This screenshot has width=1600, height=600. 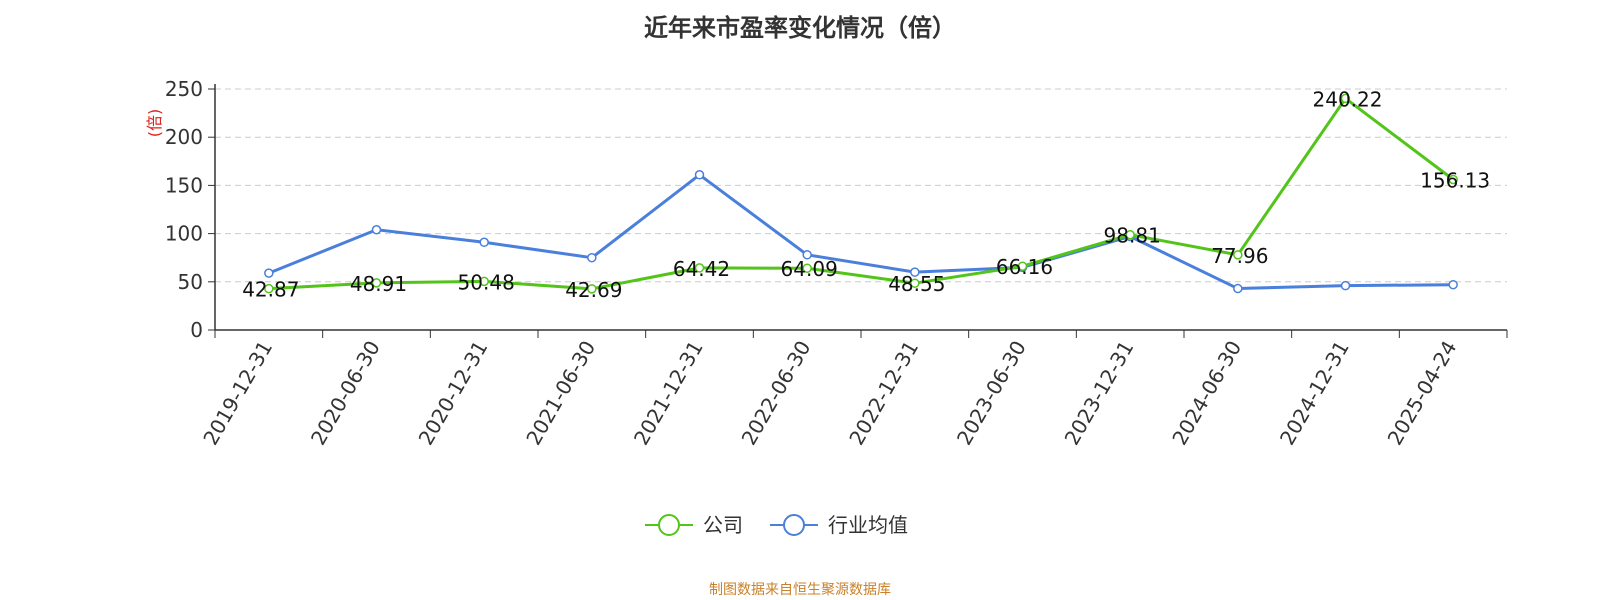 What do you see at coordinates (723, 525) in the screenshot?
I see `legend-label: 公司` at bounding box center [723, 525].